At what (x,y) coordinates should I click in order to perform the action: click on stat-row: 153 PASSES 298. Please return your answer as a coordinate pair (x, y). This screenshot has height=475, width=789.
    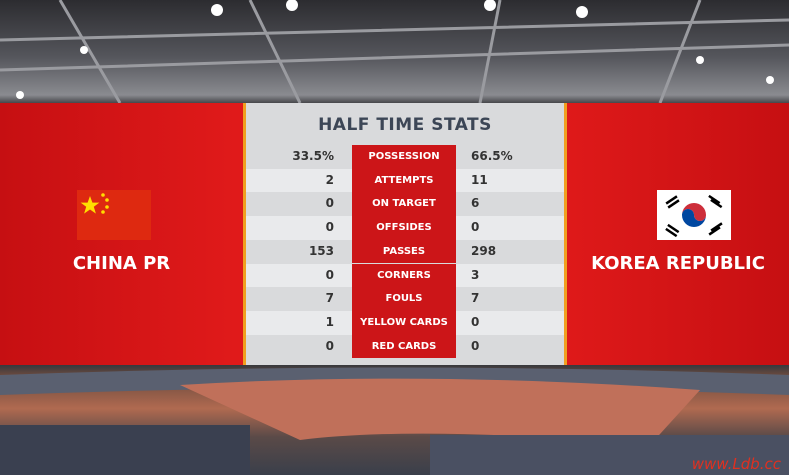
    Looking at the image, I should click on (405, 251).